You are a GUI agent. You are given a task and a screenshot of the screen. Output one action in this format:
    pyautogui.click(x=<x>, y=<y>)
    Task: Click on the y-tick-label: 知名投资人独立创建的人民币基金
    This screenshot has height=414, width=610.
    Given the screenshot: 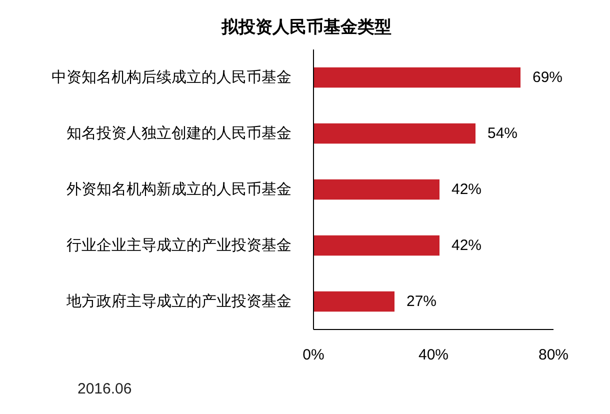 What is the action you would take?
    pyautogui.click(x=179, y=133)
    